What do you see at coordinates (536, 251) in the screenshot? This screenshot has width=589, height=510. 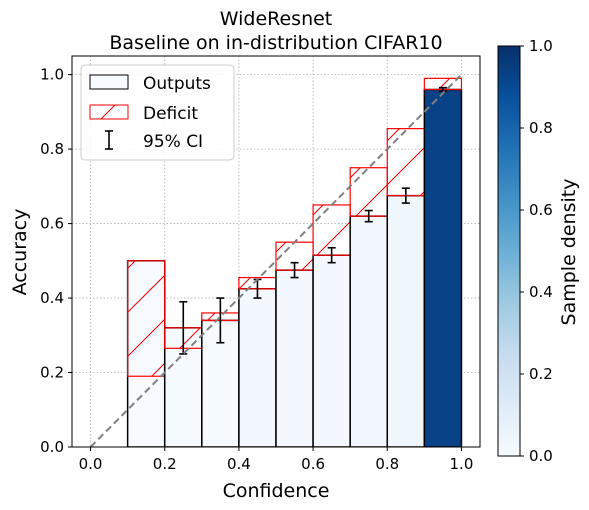 I see `colorbar-ticks: 0.0 0.2 0.4 0.6 0.8 1.0` at bounding box center [536, 251].